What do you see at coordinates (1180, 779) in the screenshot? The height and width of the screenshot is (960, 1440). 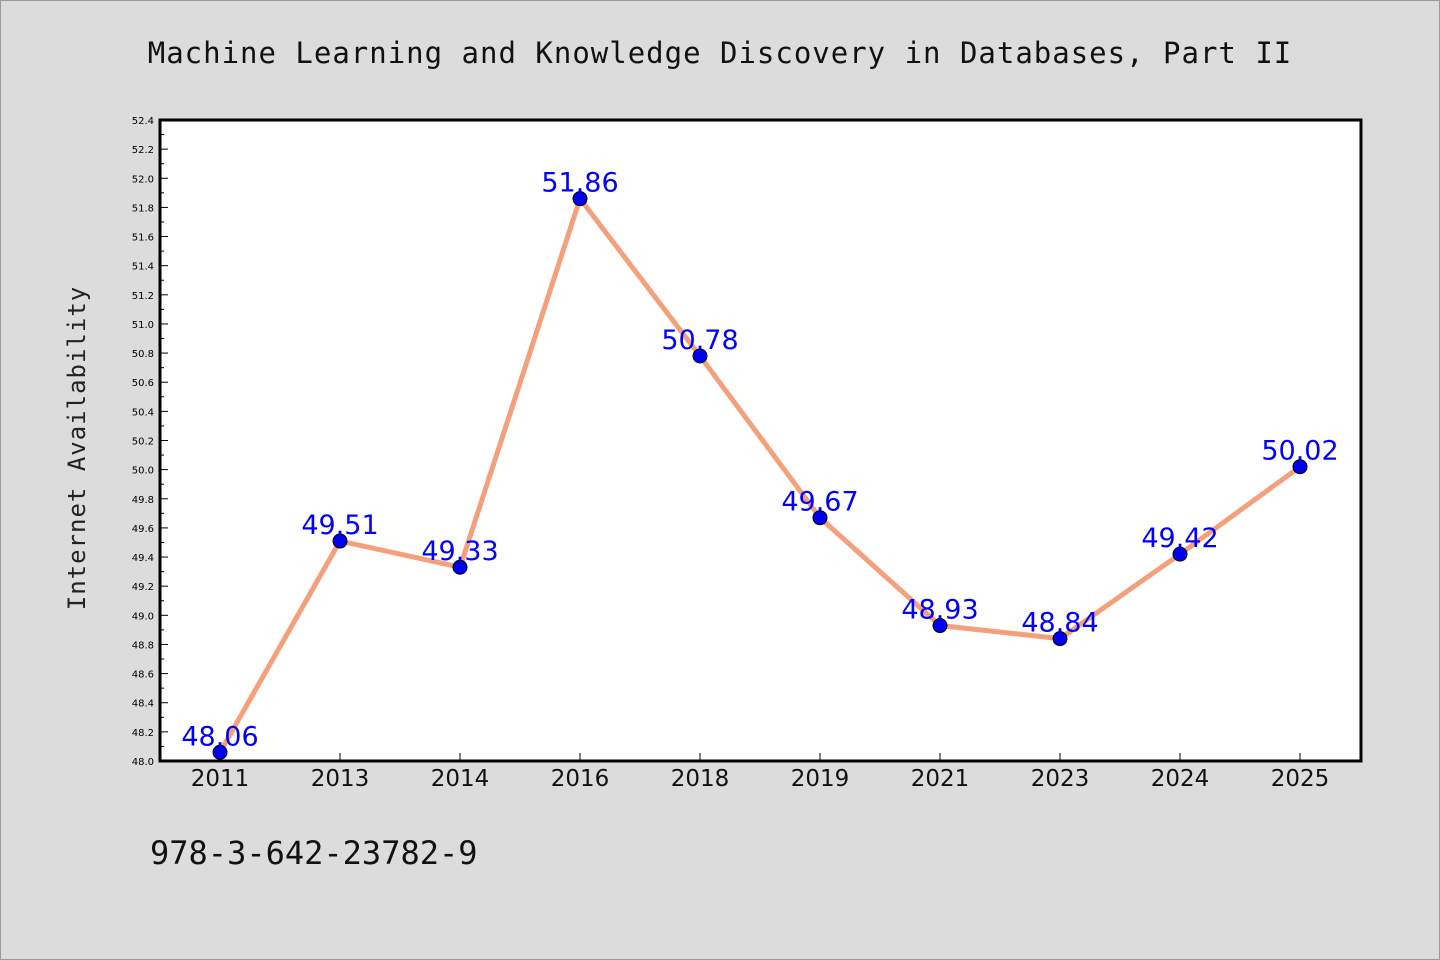 I see `x-tick-label: 2024` at bounding box center [1180, 779].